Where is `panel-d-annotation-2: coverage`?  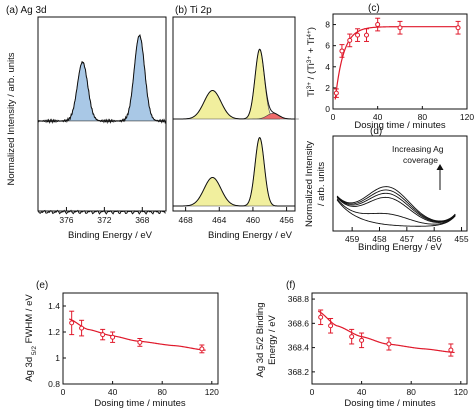 panel-d-annotation-2: coverage is located at coordinates (420, 160).